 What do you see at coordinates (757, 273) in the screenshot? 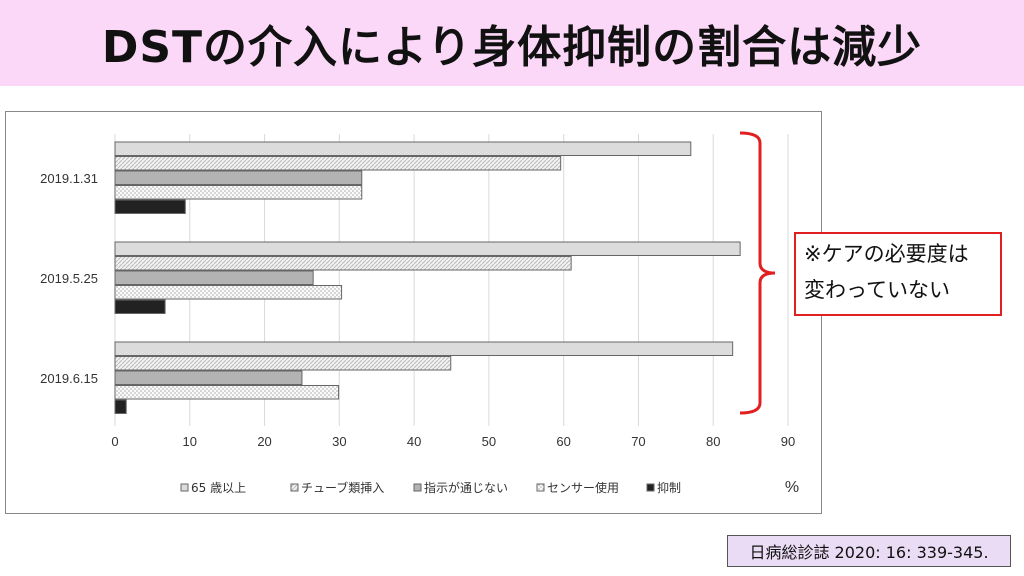
I see `bracket-icon` at bounding box center [757, 273].